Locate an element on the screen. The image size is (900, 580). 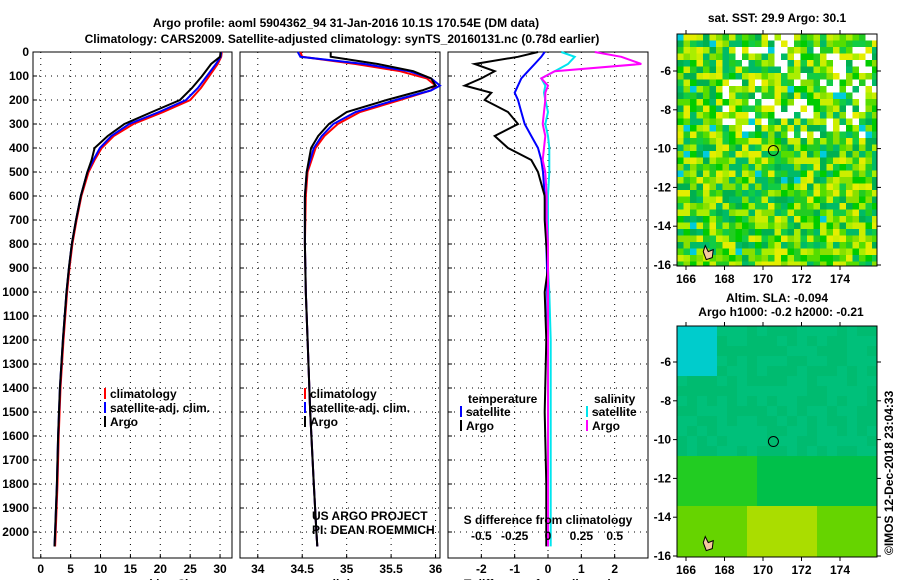
legend-label: Argo is located at coordinates (480, 426).